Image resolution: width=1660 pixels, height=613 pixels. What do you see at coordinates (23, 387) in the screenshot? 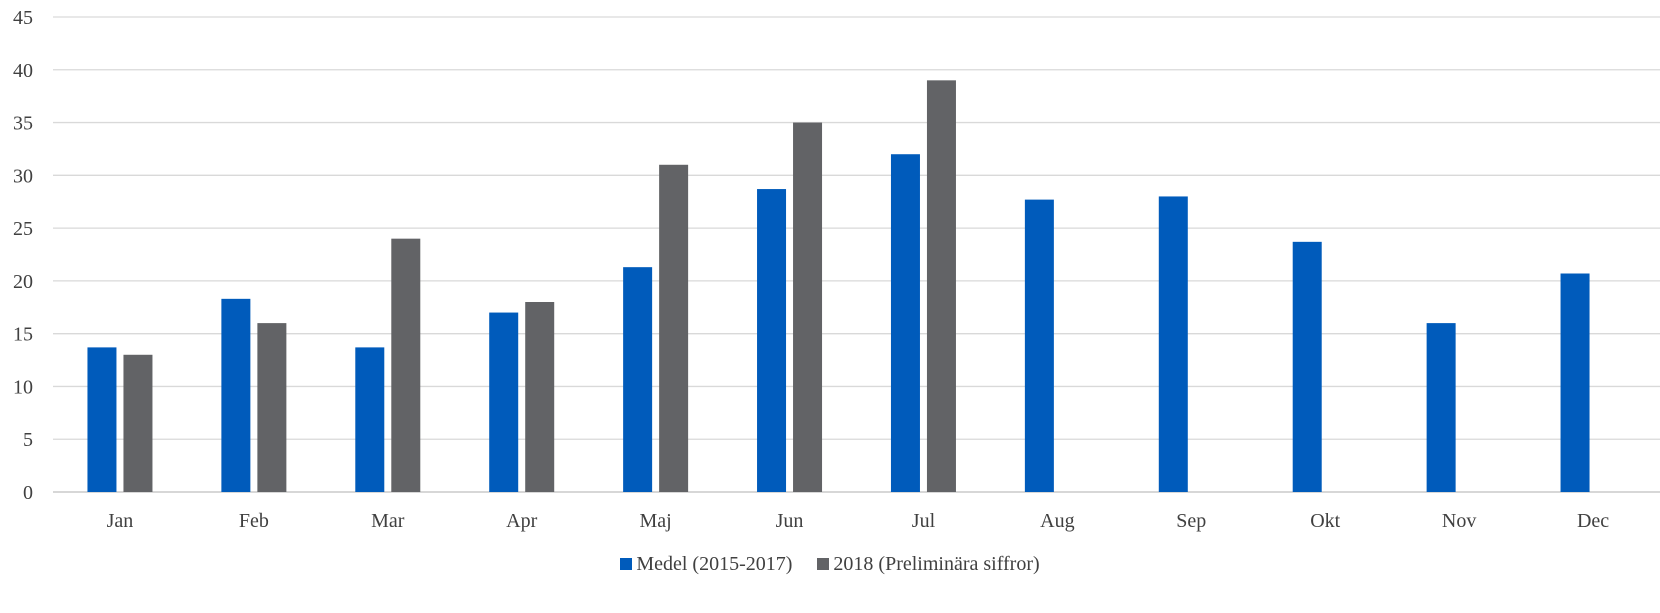
I see `y-tick-label: 10` at bounding box center [23, 387].